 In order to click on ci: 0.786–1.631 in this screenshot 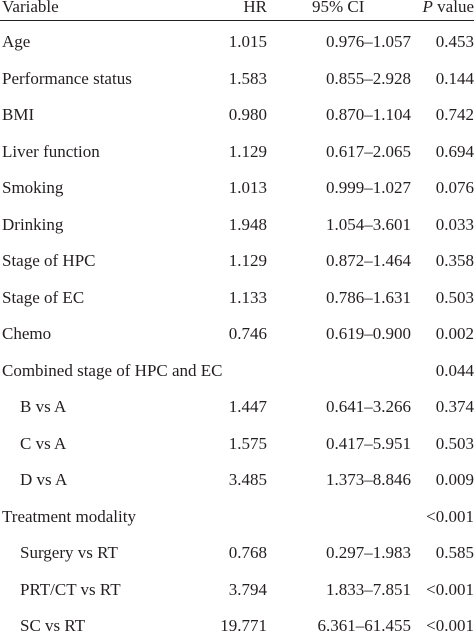, I will do `click(368, 297)`.